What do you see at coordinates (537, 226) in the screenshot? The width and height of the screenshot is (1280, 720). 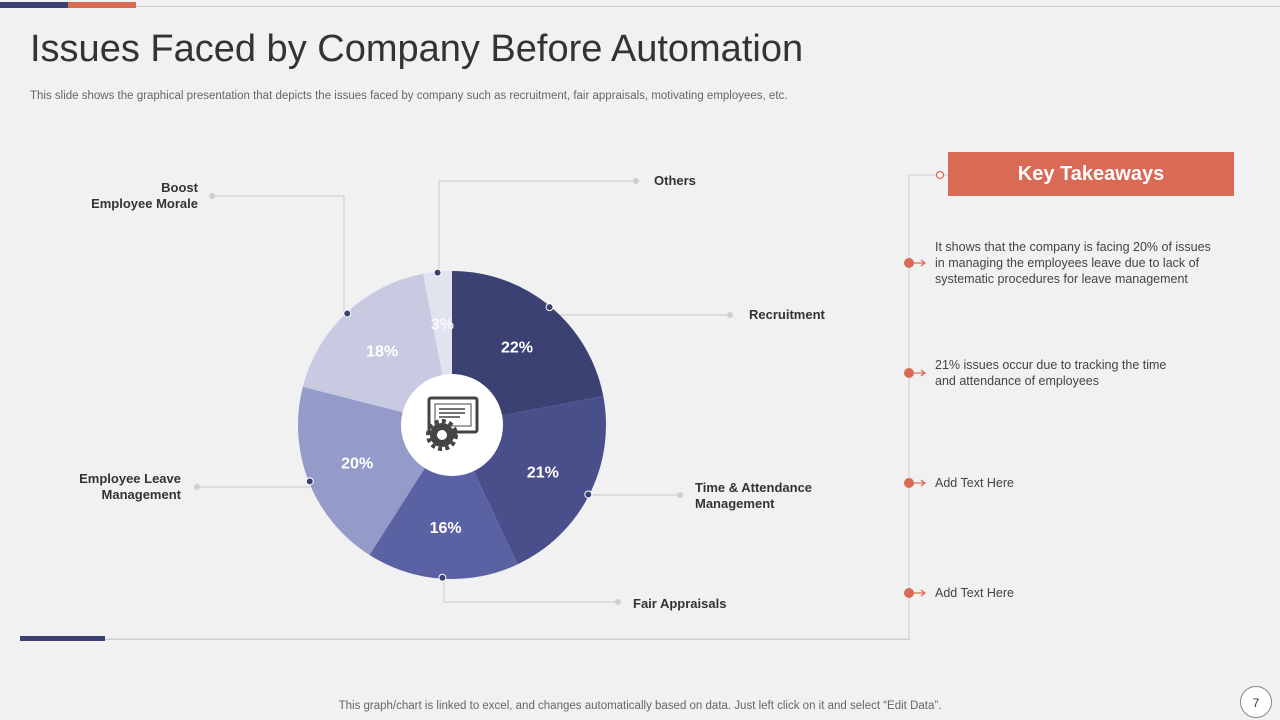 I see `connector-others` at bounding box center [537, 226].